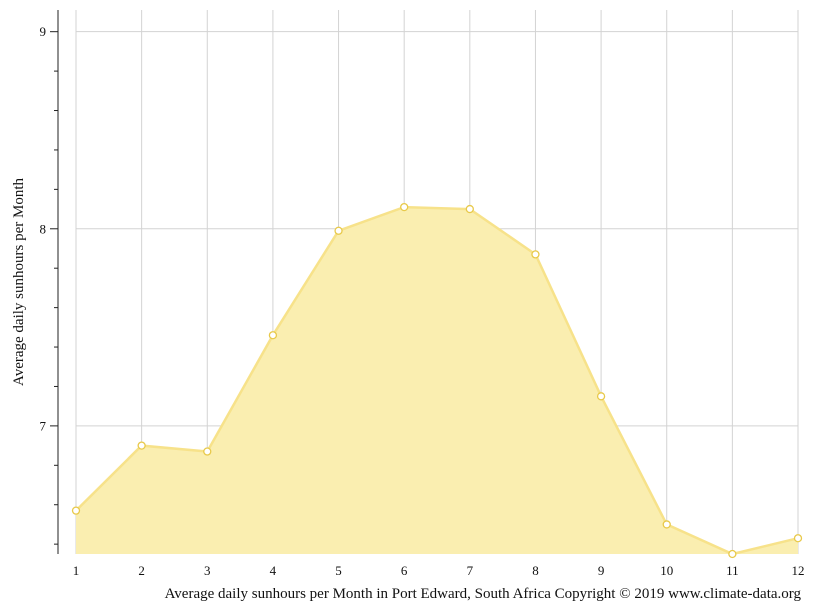 This screenshot has height=611, width=815. What do you see at coordinates (19, 282) in the screenshot?
I see `y-axis-label: Average daily sunhours per Month` at bounding box center [19, 282].